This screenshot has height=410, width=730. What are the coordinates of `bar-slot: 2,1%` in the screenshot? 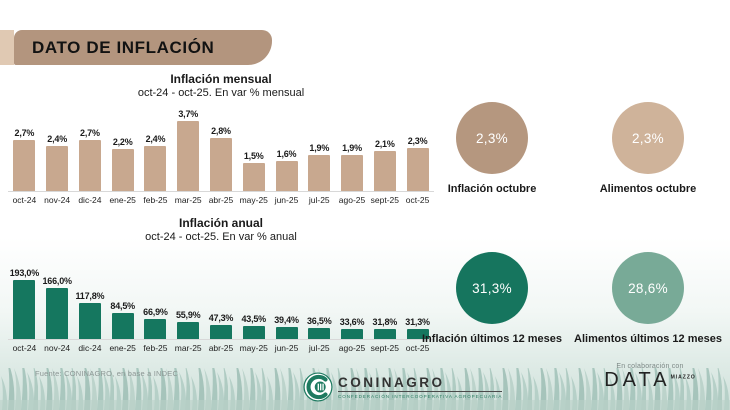 It's located at (384, 165).